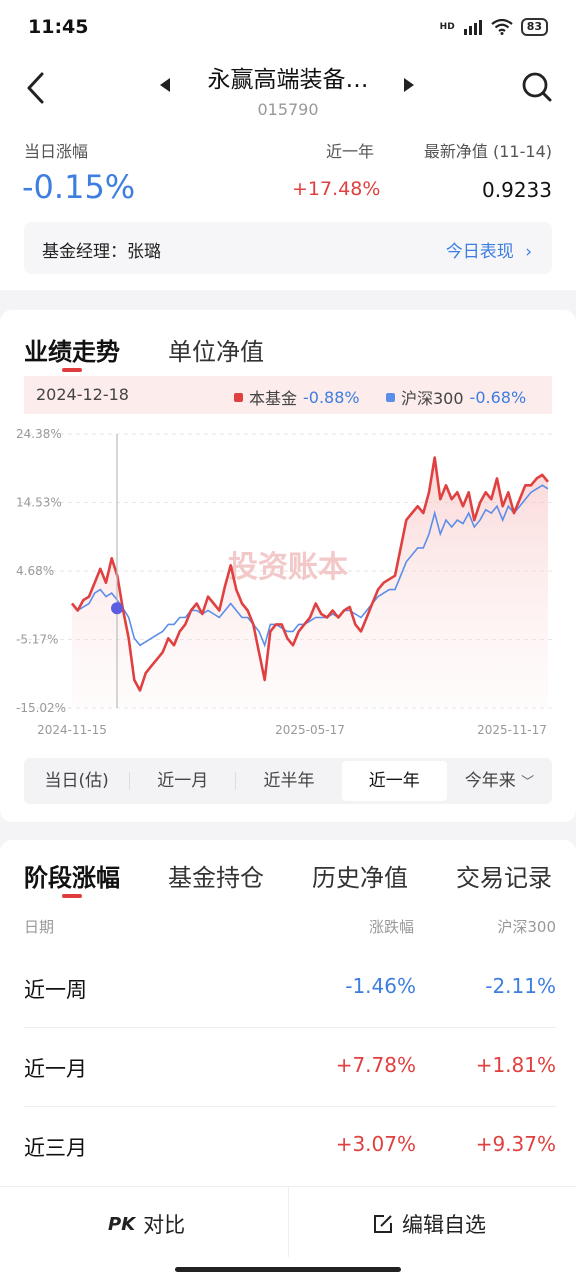 This screenshot has width=576, height=1280. I want to click on col-index: 沪深300, so click(526, 927).